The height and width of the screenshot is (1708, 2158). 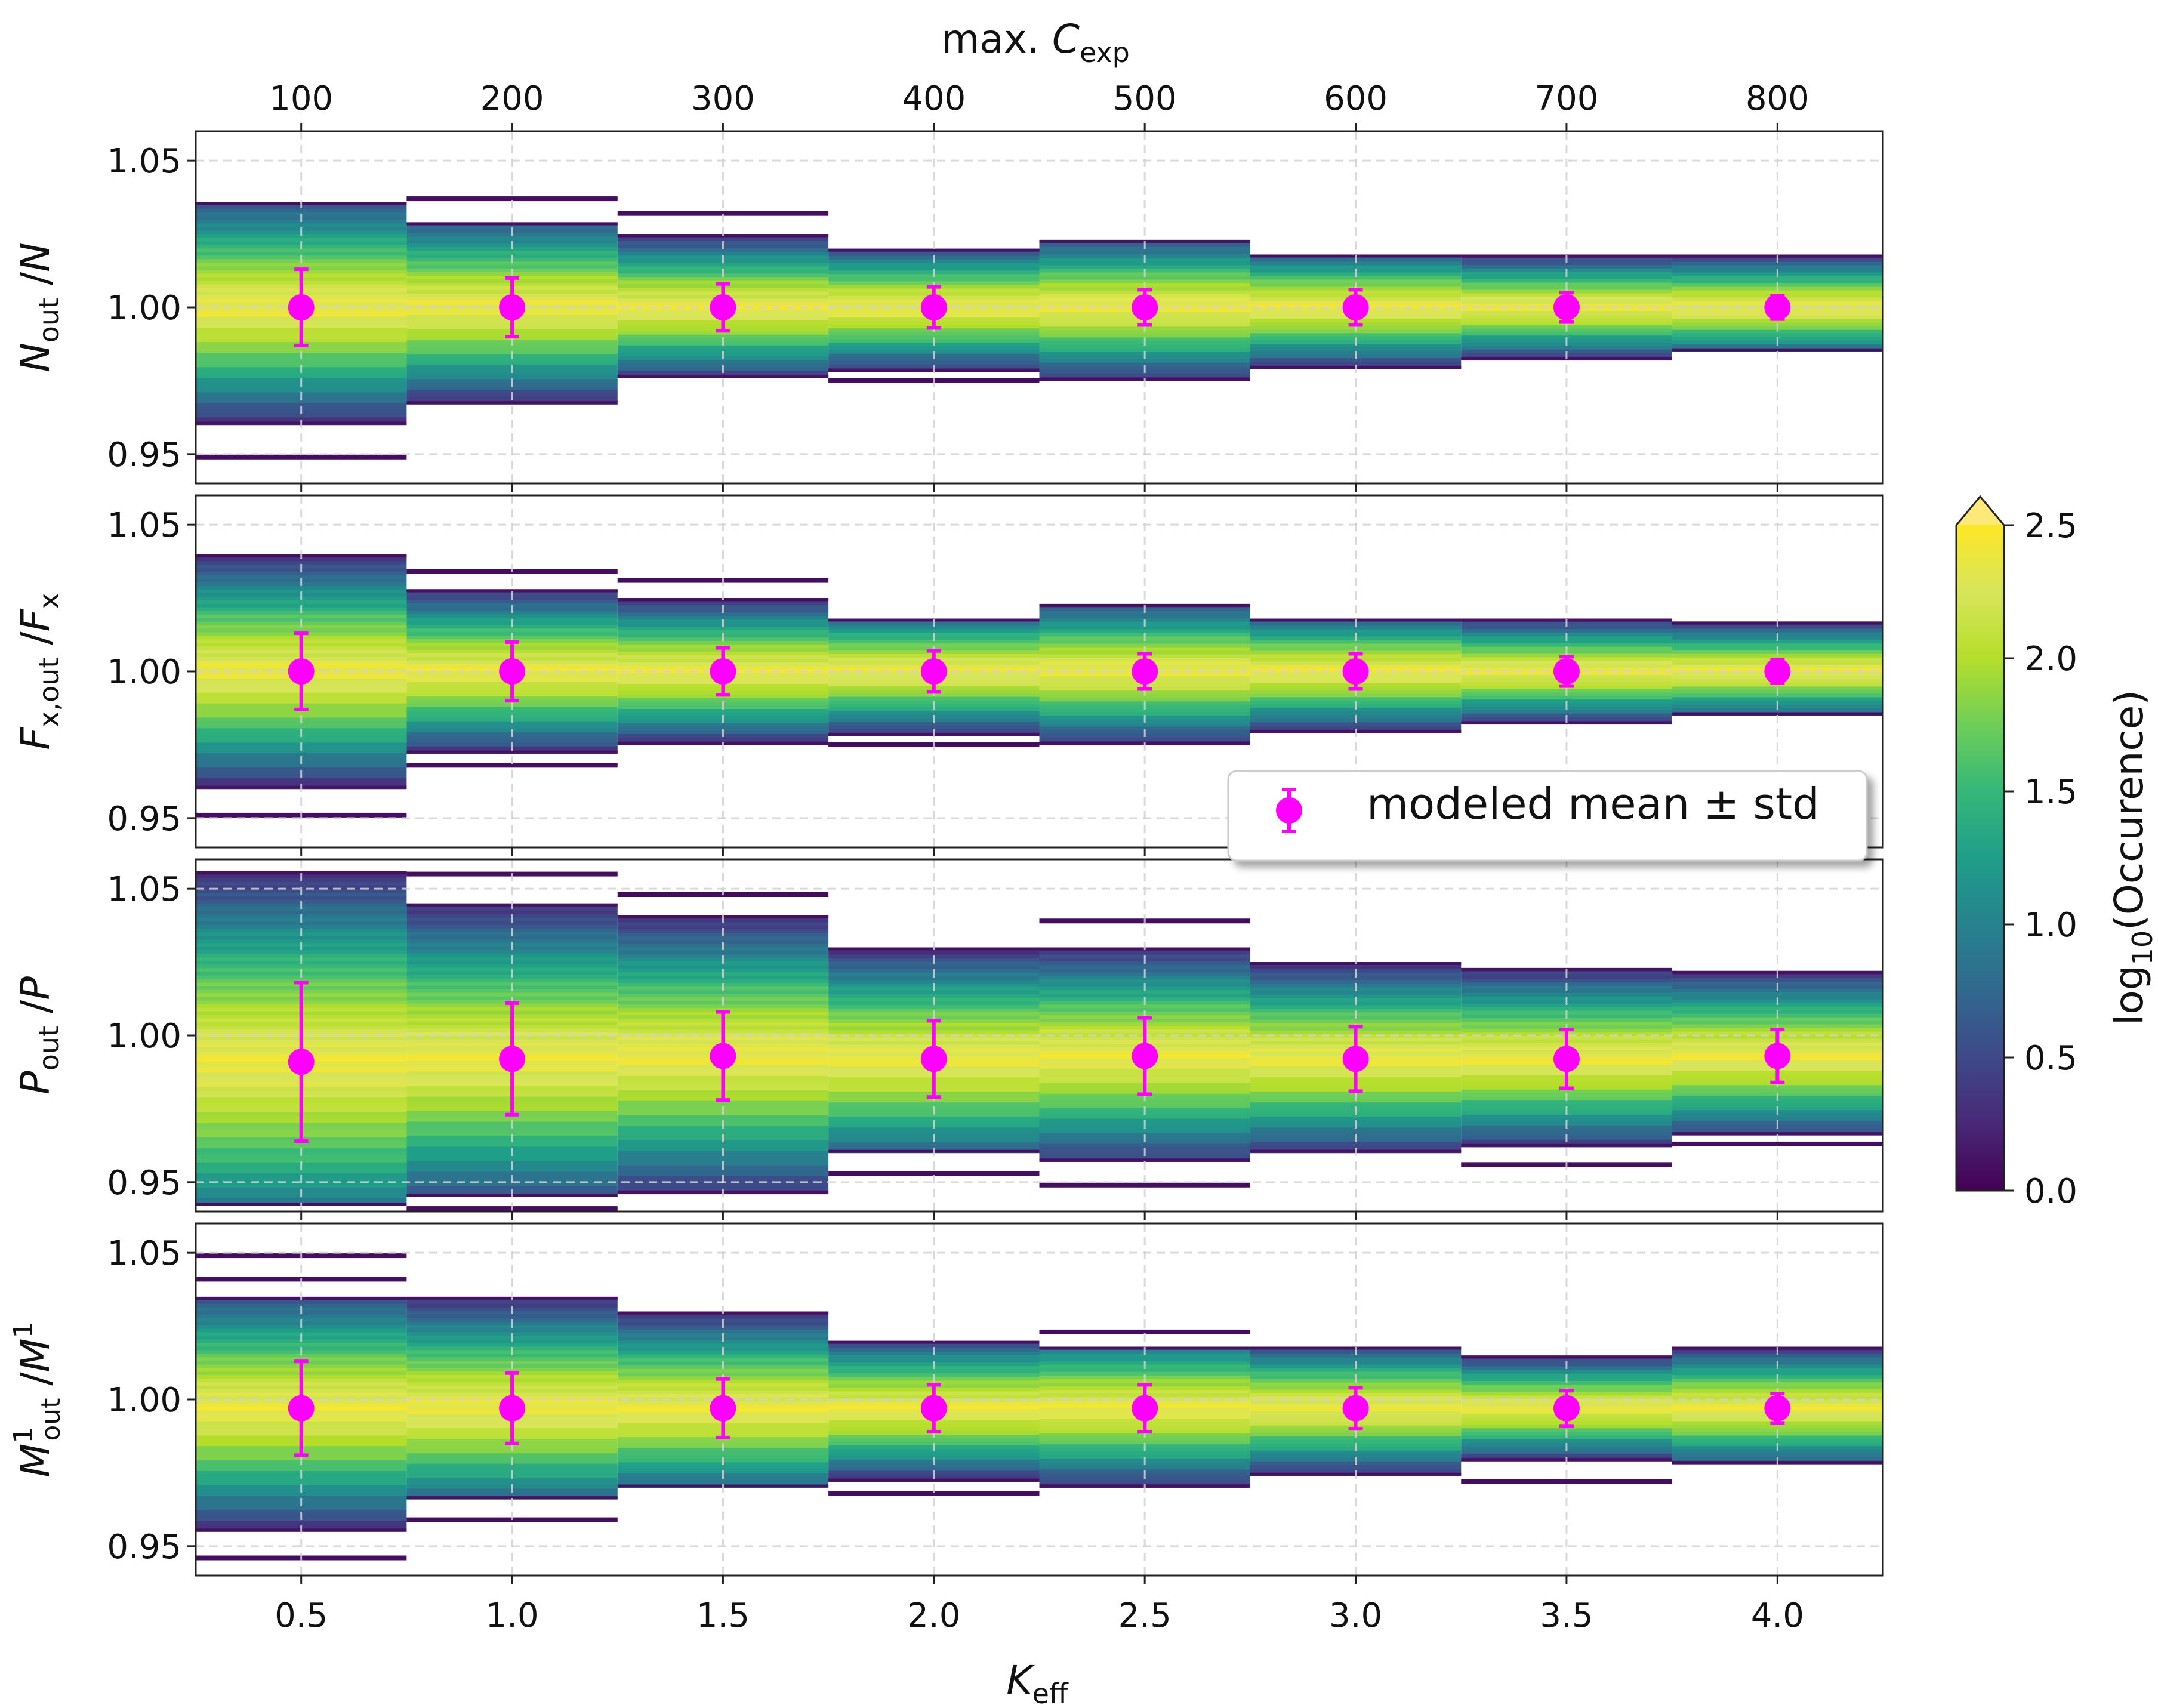 What do you see at coordinates (301, 1615) in the screenshot?
I see `x-tick-label: 0.5` at bounding box center [301, 1615].